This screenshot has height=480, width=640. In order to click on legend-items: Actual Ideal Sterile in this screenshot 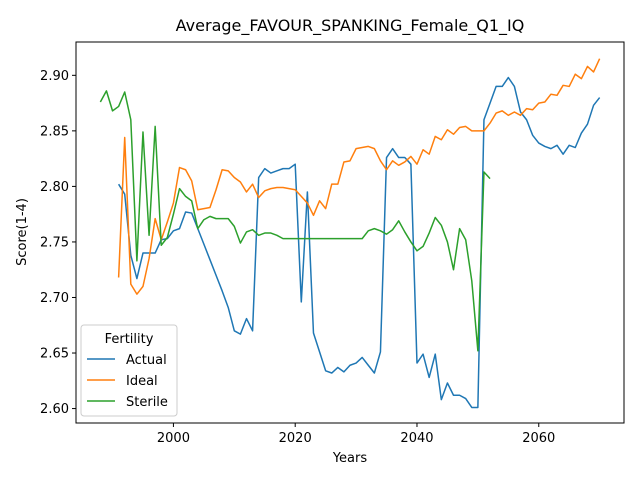, I will do `click(127, 381)`.